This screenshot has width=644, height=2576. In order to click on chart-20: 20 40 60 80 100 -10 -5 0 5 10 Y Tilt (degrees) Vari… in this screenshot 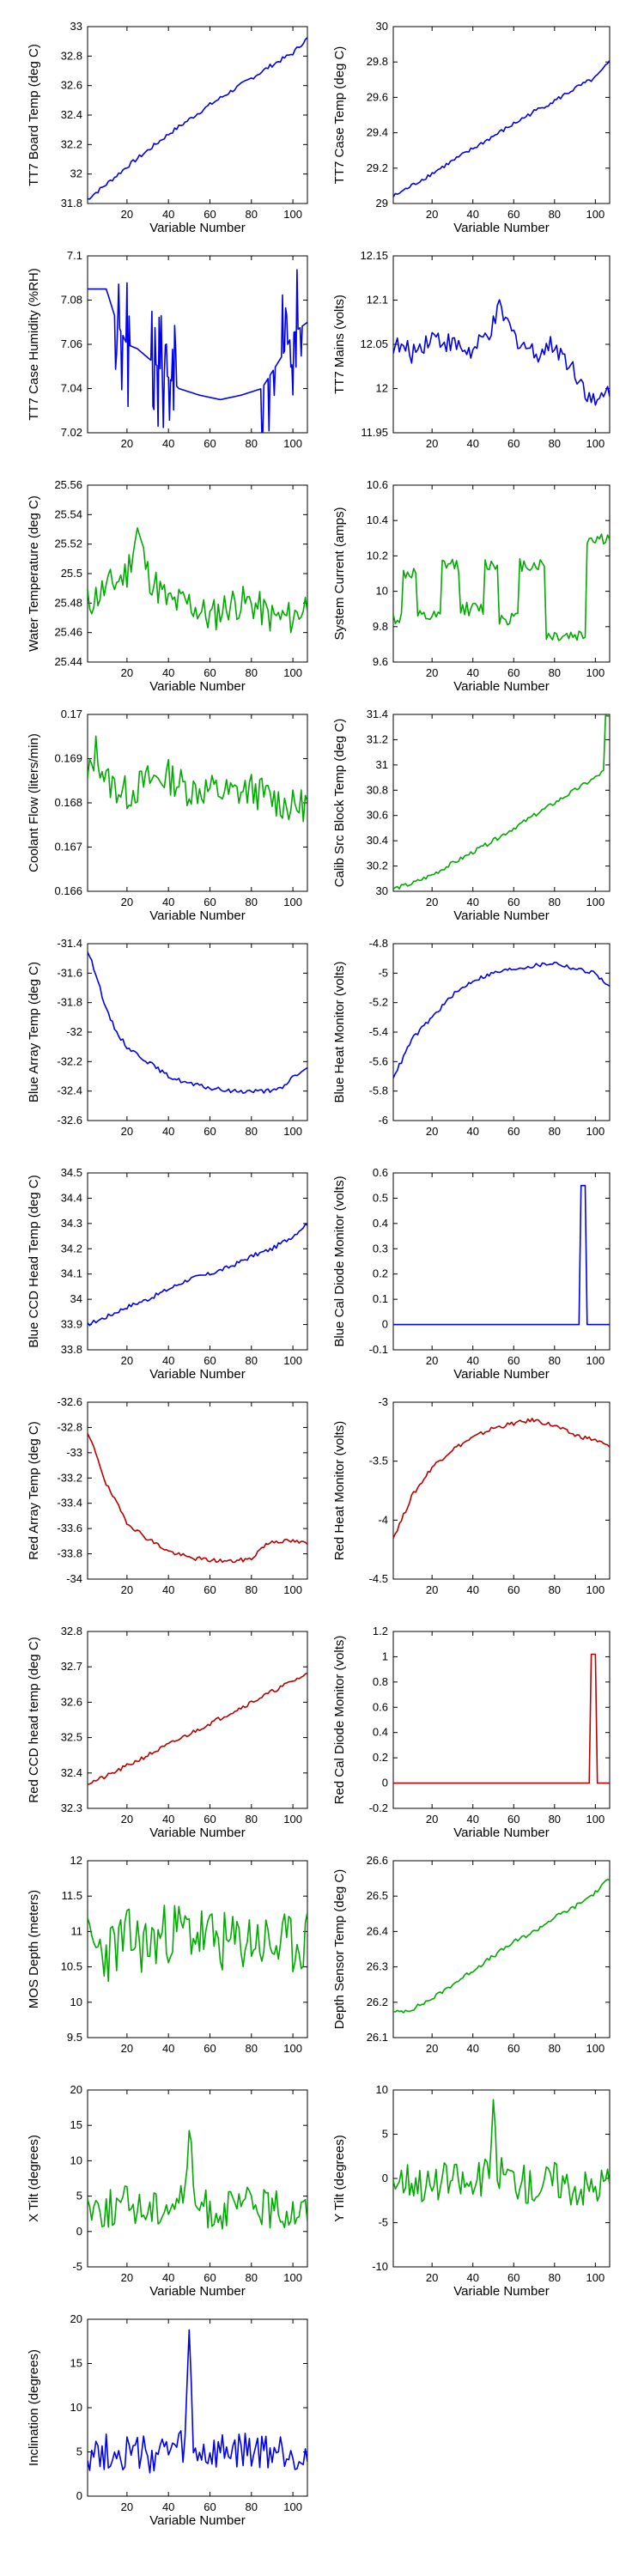, I will do `click(472, 2191)`.